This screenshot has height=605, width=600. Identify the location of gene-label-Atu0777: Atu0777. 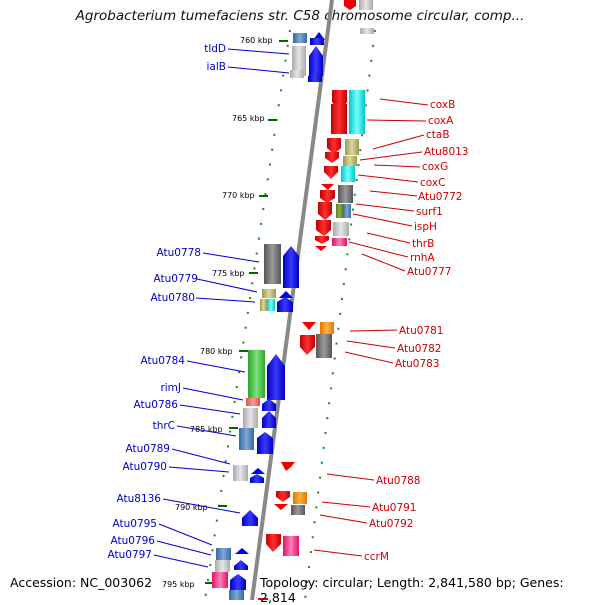
(429, 272).